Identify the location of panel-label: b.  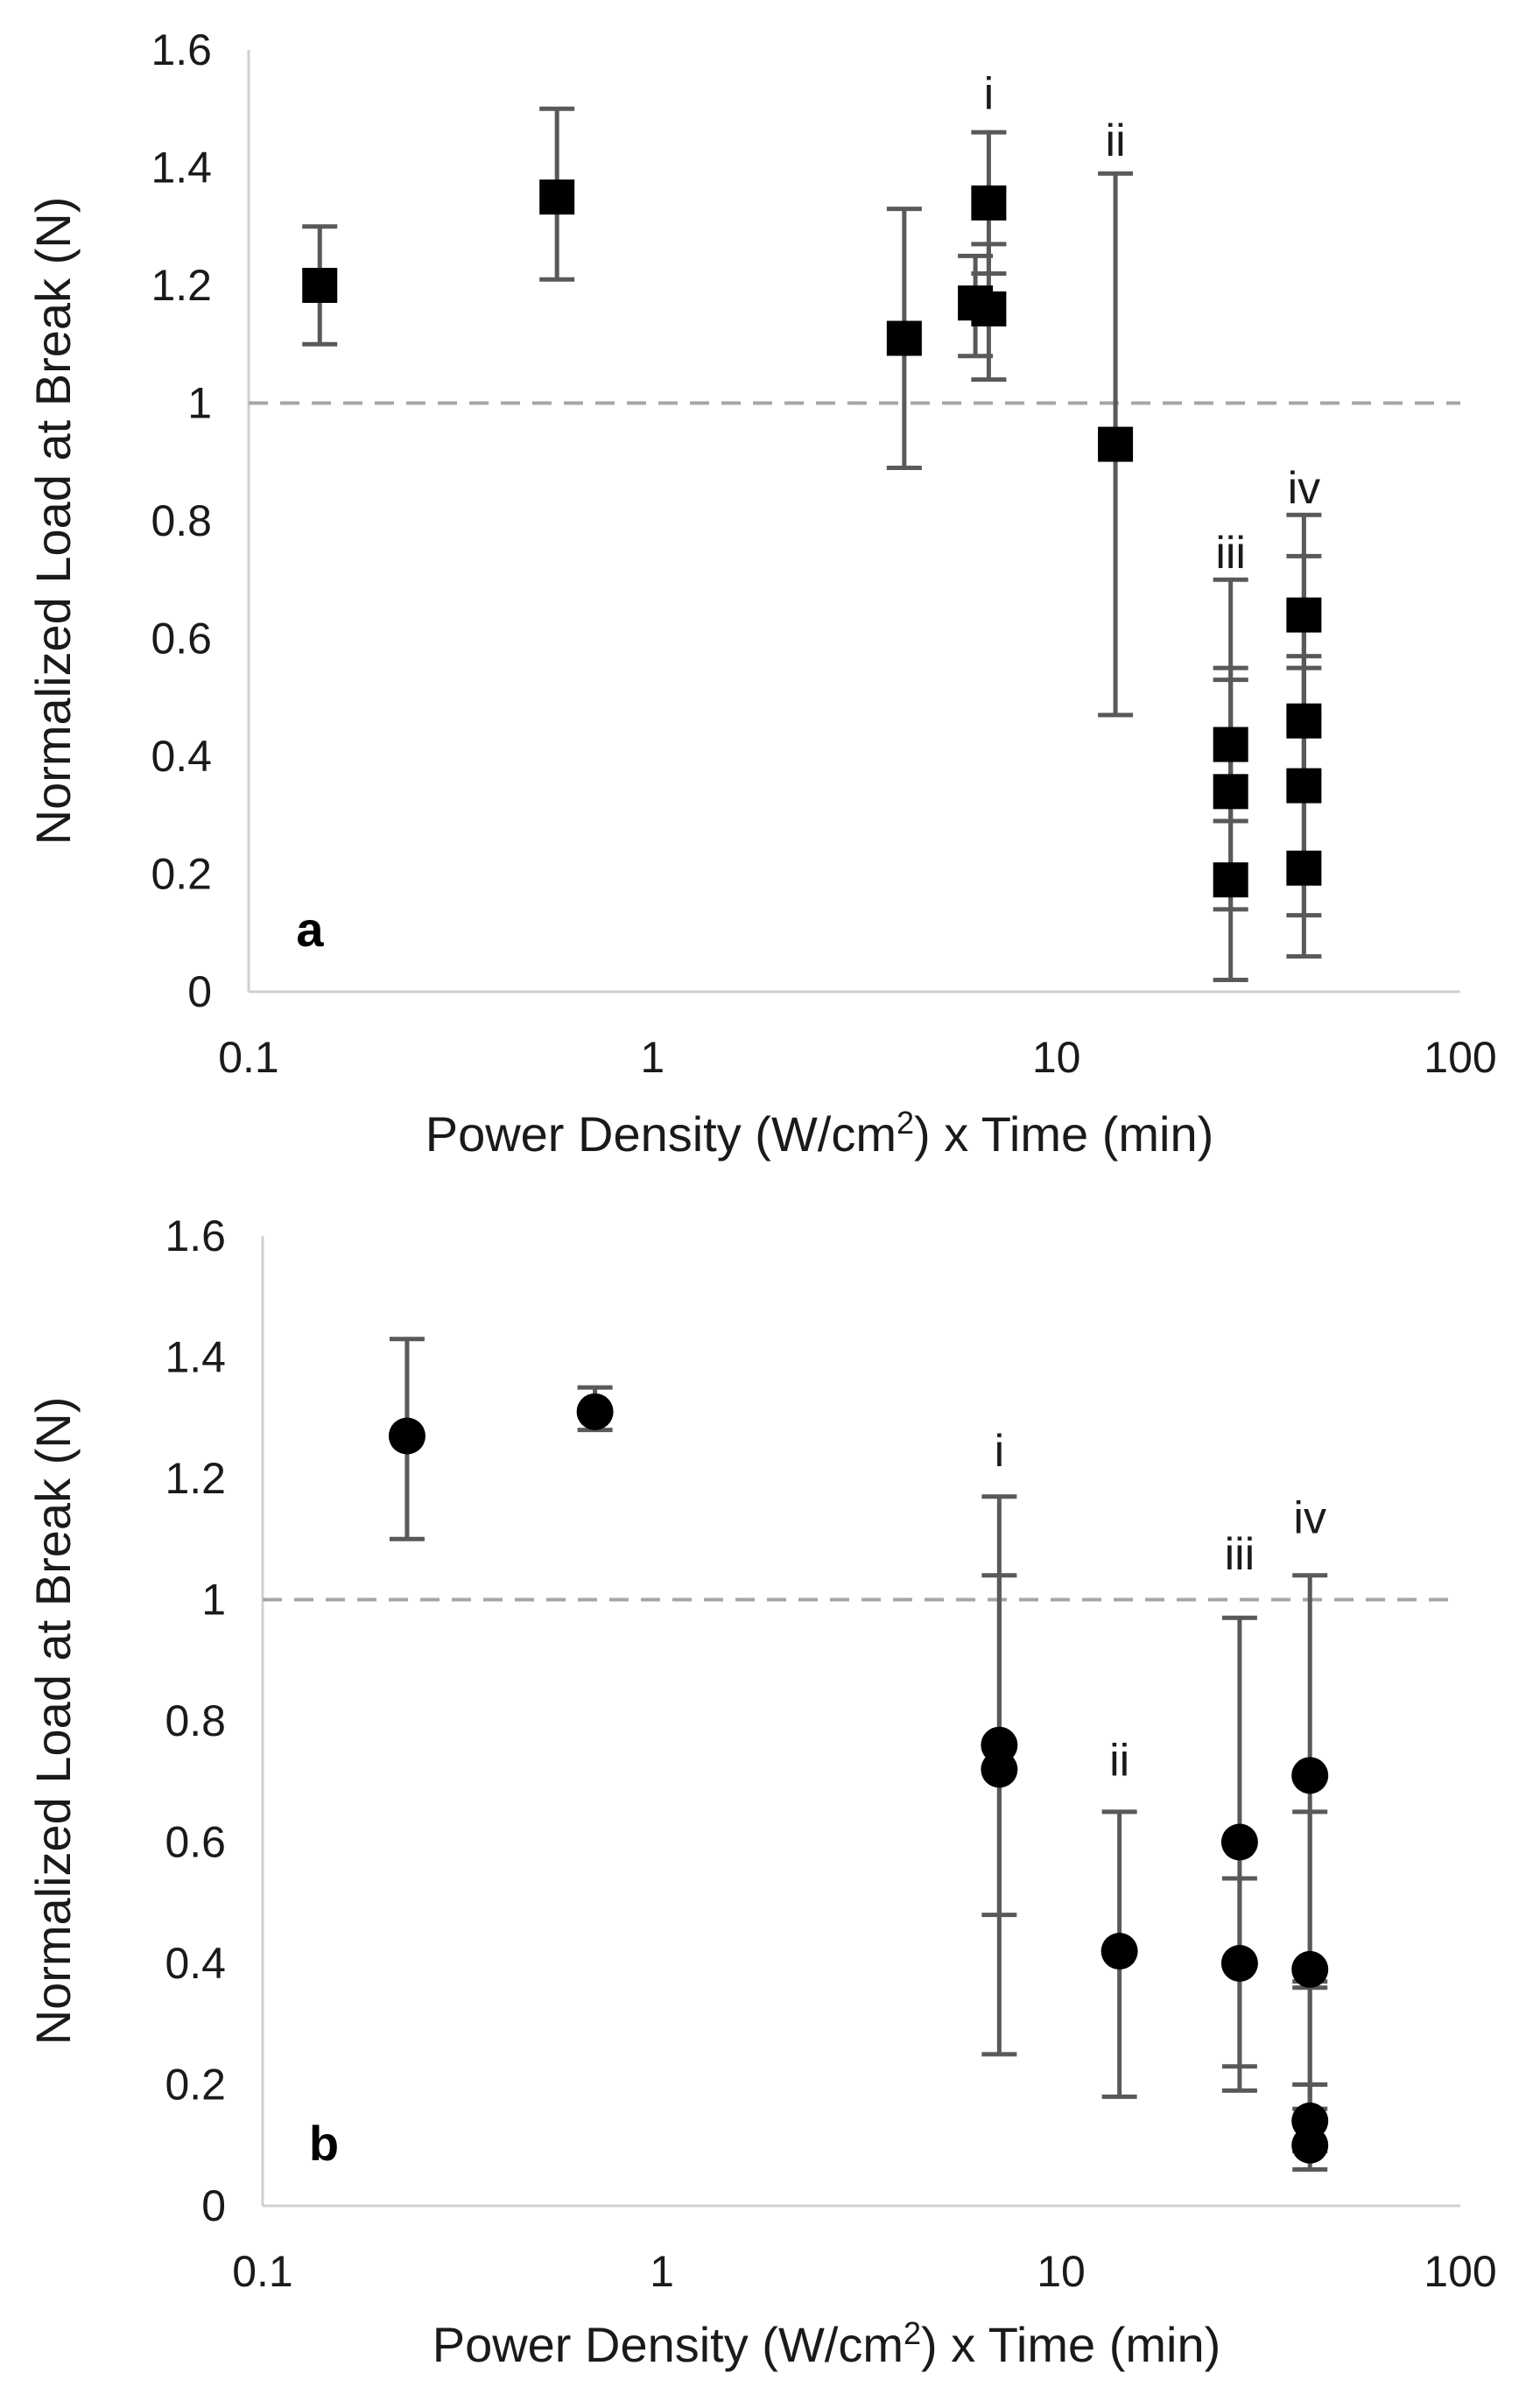
(324, 2143).